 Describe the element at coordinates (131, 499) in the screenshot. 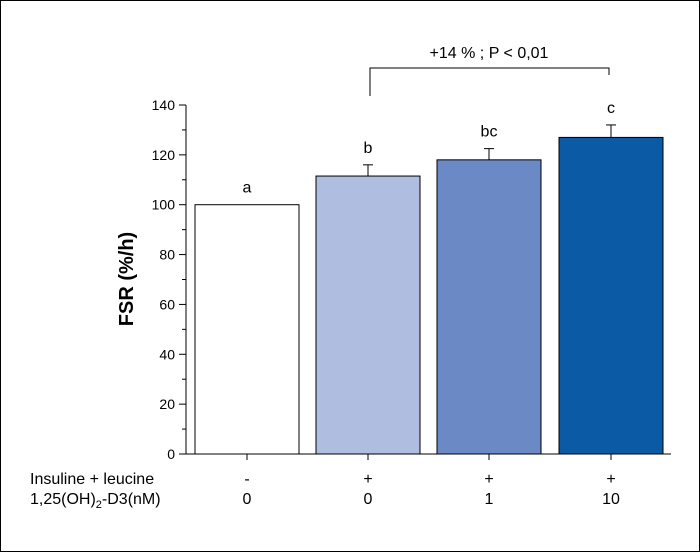

I see `condition-row-2-suffix: -D3(nM)` at that location.